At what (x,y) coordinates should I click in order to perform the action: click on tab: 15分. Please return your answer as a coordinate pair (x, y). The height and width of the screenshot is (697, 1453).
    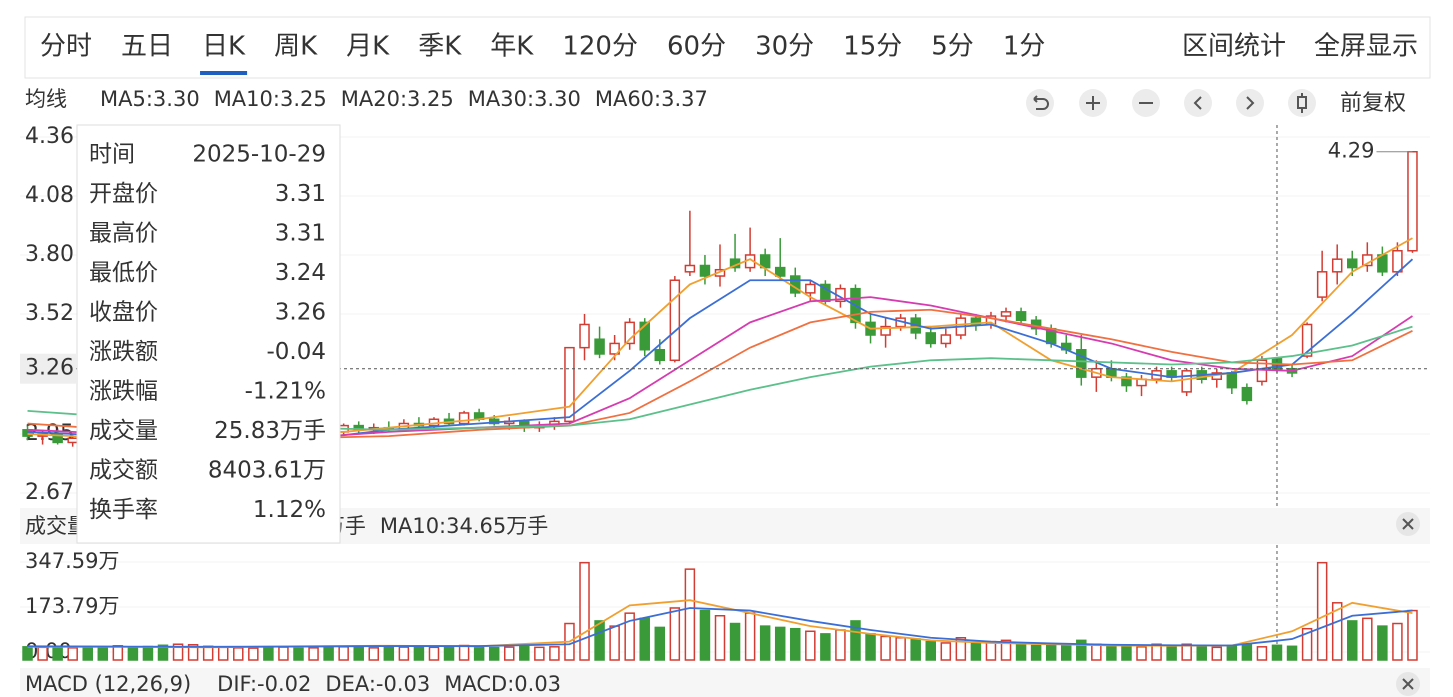
    Looking at the image, I should click on (872, 47).